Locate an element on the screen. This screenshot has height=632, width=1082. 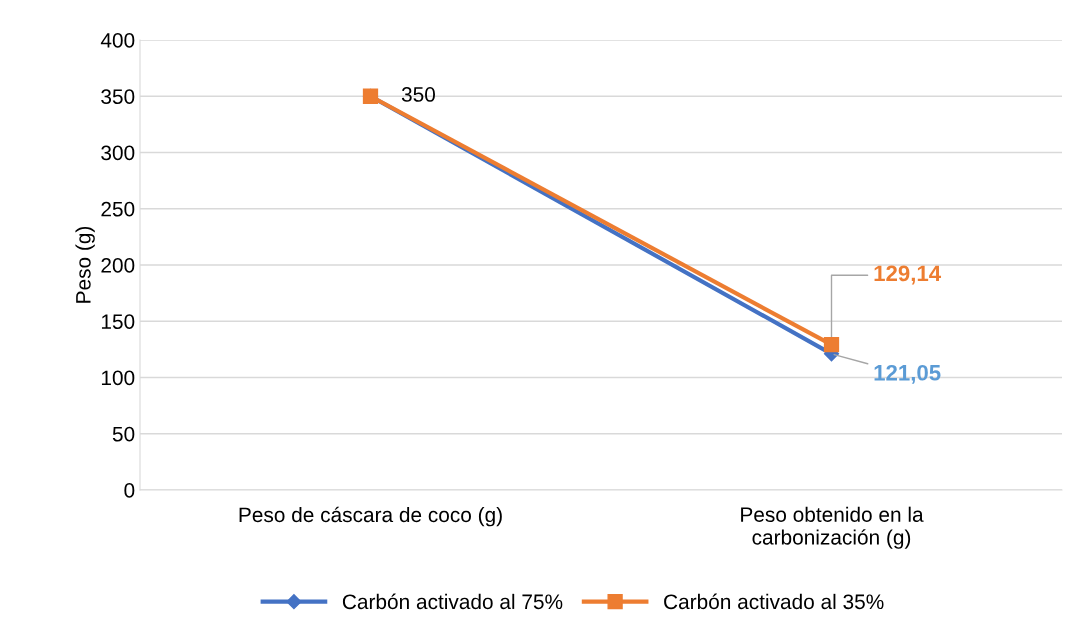
data-label: 350 is located at coordinates (418, 94).